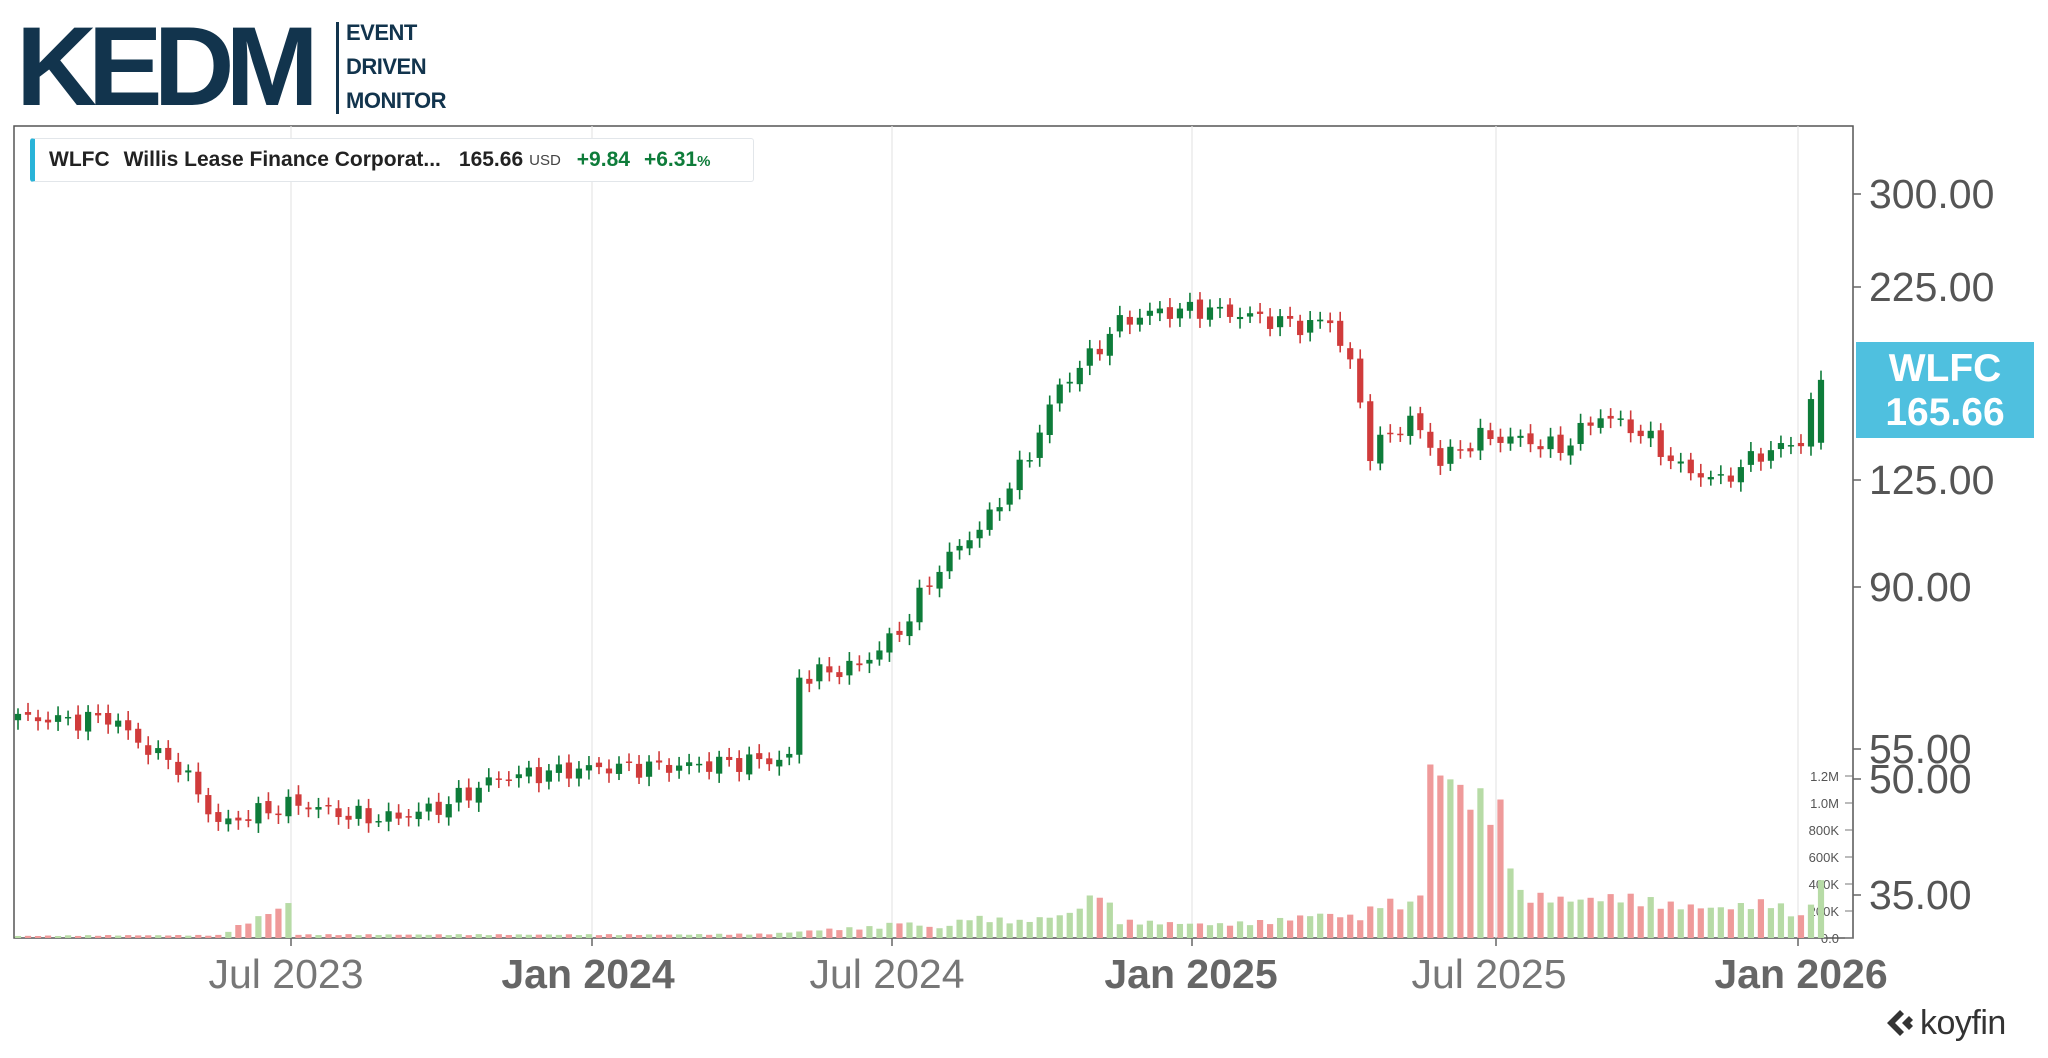  I want to click on vol-tick-label-1: 1.0M, so click(1824, 803).